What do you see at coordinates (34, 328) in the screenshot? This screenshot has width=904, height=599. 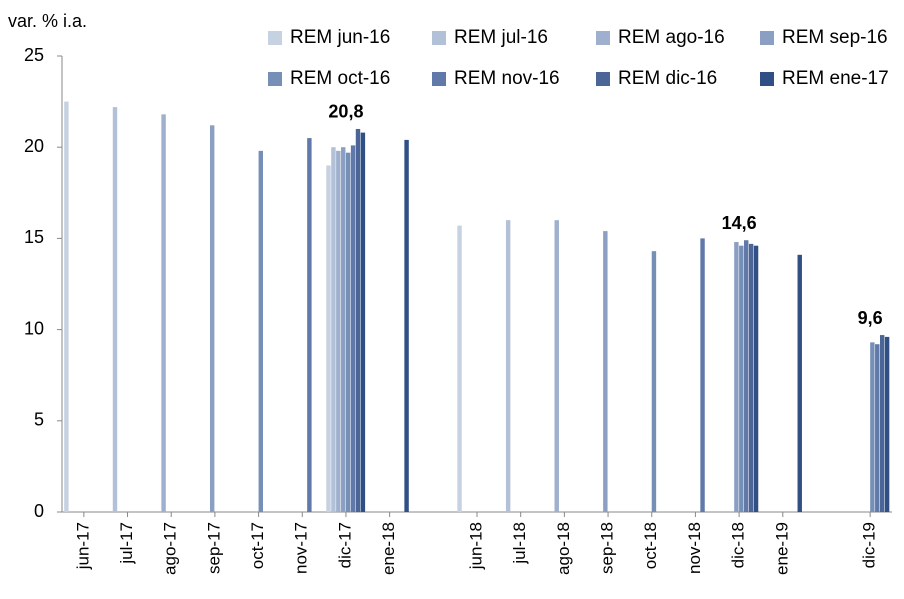 I see `y-tick-label: 10` at bounding box center [34, 328].